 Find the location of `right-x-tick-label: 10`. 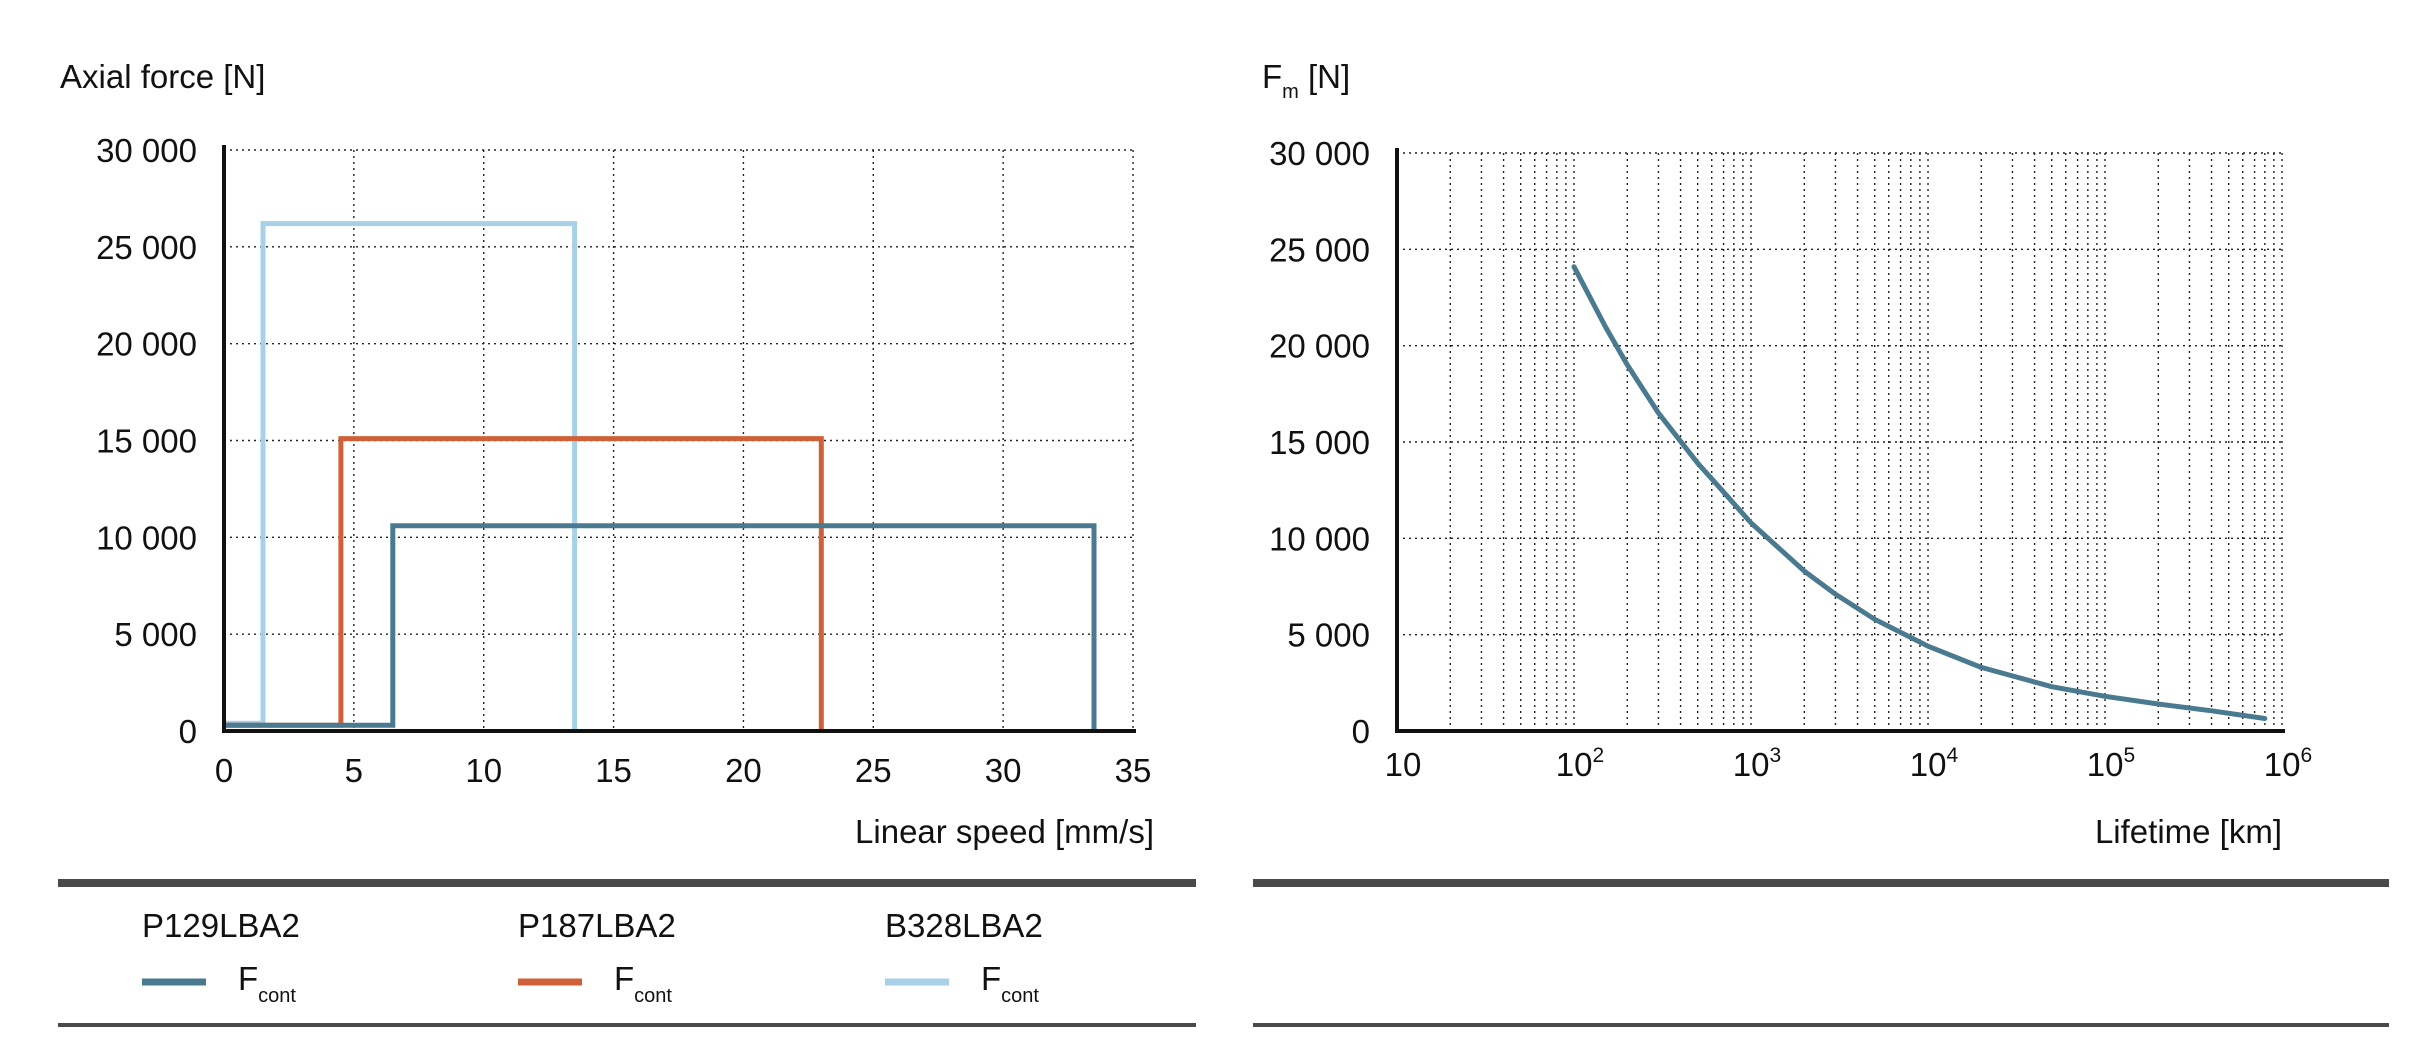

right-x-tick-label: 10 is located at coordinates (1403, 764).